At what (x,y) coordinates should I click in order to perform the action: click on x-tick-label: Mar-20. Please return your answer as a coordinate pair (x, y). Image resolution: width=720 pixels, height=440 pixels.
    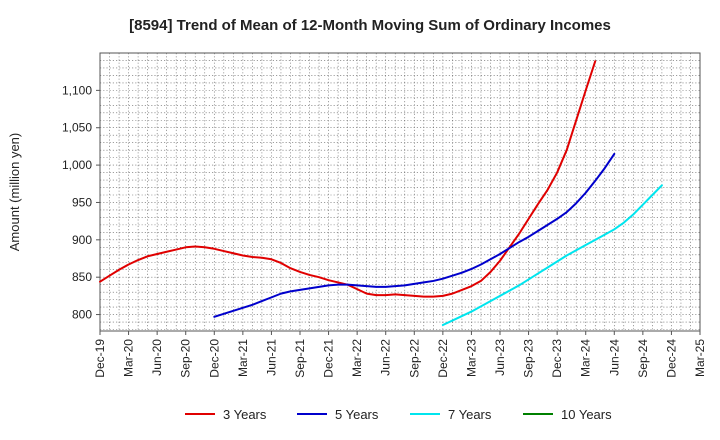
    Looking at the image, I should click on (129, 358).